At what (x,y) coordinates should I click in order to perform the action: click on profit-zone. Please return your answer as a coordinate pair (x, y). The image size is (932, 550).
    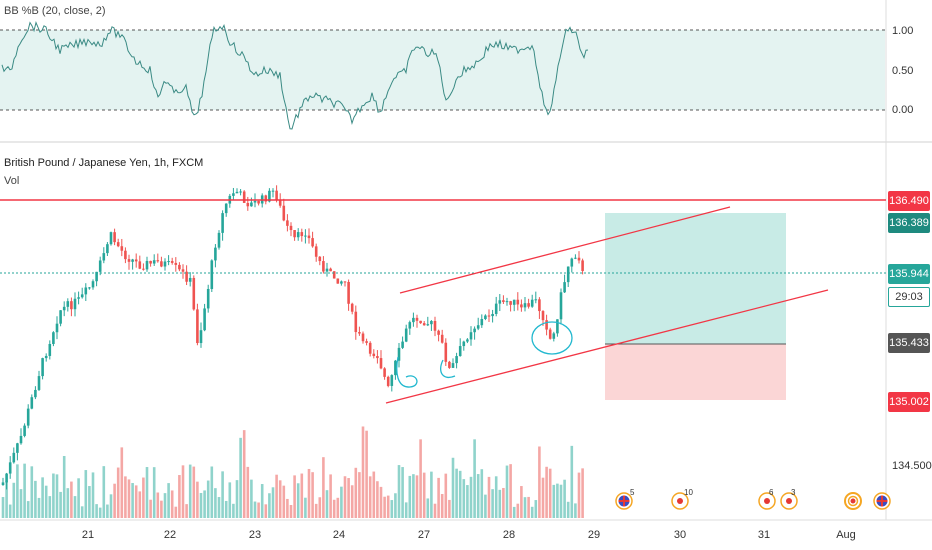
    Looking at the image, I should click on (695, 278).